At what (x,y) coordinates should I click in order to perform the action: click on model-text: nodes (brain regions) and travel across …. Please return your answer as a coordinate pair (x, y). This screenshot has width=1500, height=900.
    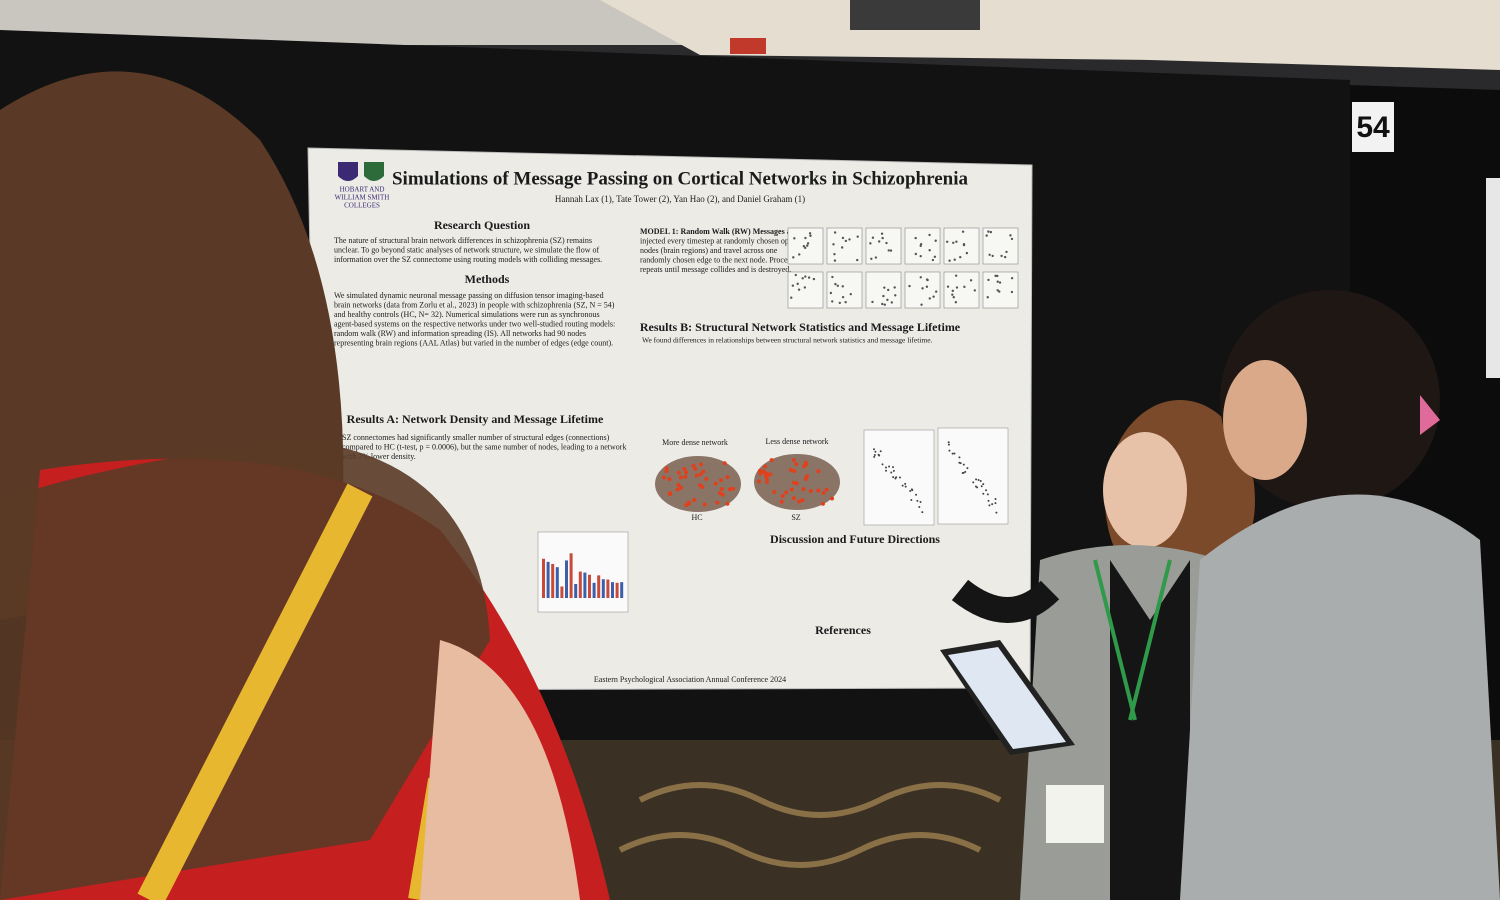
    Looking at the image, I should click on (709, 250).